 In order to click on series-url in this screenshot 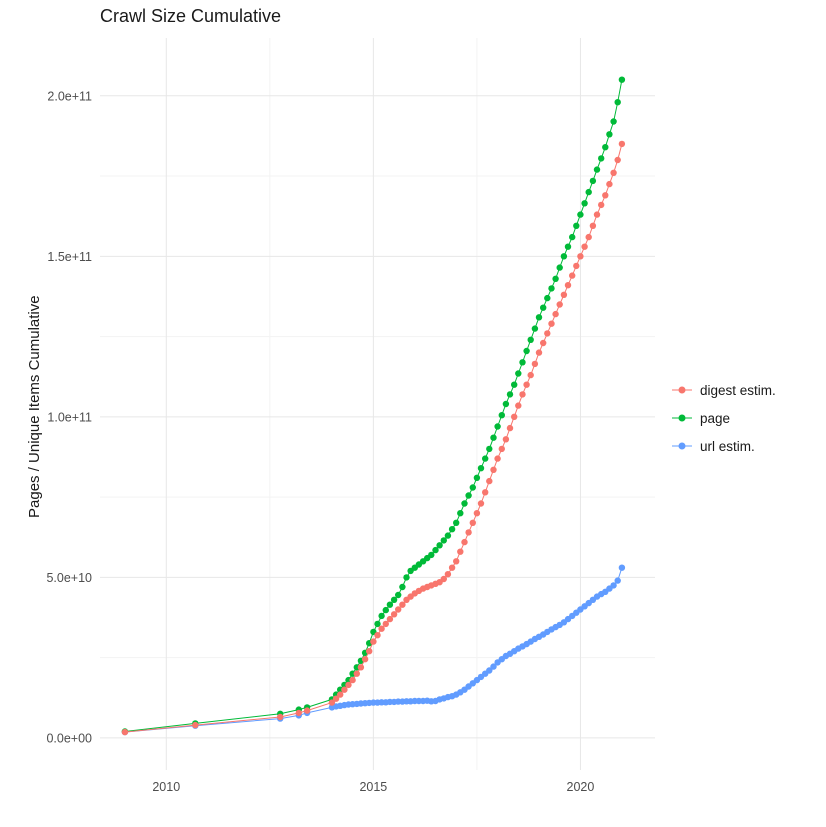, I will do `click(373, 650)`.